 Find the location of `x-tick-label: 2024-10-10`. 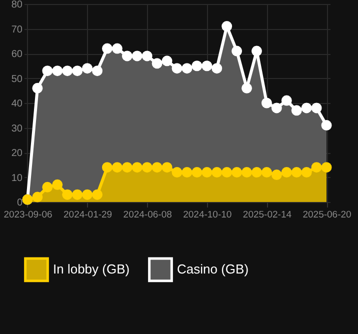

x-tick-label: 2024-10-10 is located at coordinates (207, 215).